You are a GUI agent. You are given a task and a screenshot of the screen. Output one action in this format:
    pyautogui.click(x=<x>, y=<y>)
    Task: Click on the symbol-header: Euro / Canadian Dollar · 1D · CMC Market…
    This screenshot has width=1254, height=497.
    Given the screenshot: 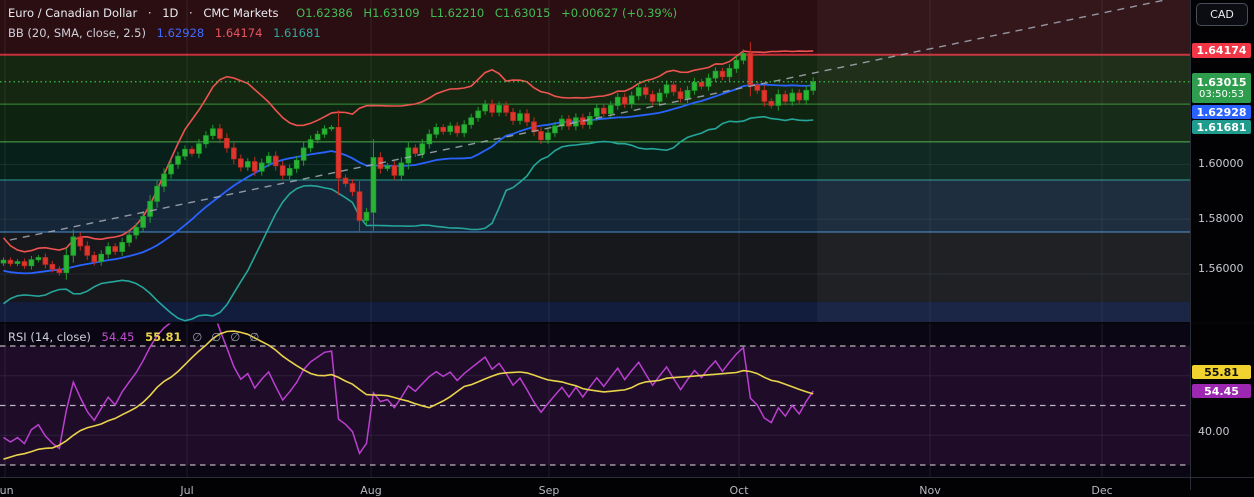 What is the action you would take?
    pyautogui.click(x=346, y=13)
    